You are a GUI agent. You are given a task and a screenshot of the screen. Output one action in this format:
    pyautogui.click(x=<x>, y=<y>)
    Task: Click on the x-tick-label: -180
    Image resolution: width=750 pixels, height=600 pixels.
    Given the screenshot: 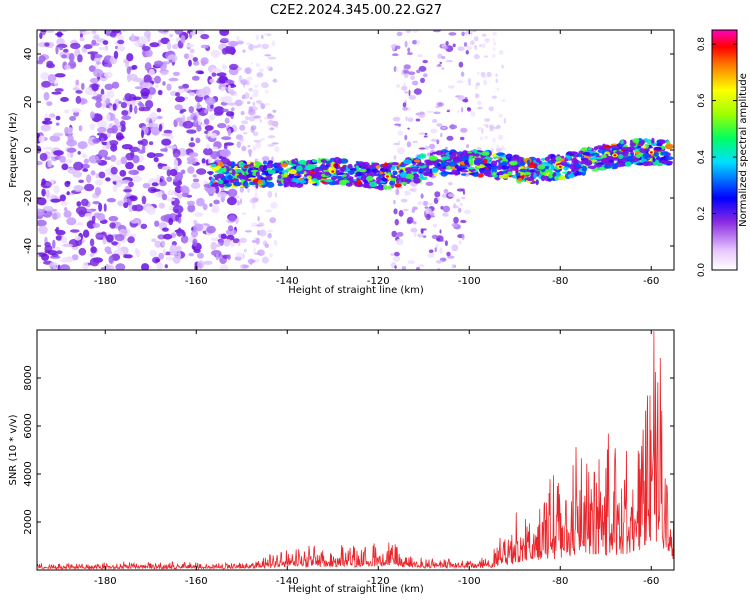 What is the action you would take?
    pyautogui.click(x=105, y=281)
    